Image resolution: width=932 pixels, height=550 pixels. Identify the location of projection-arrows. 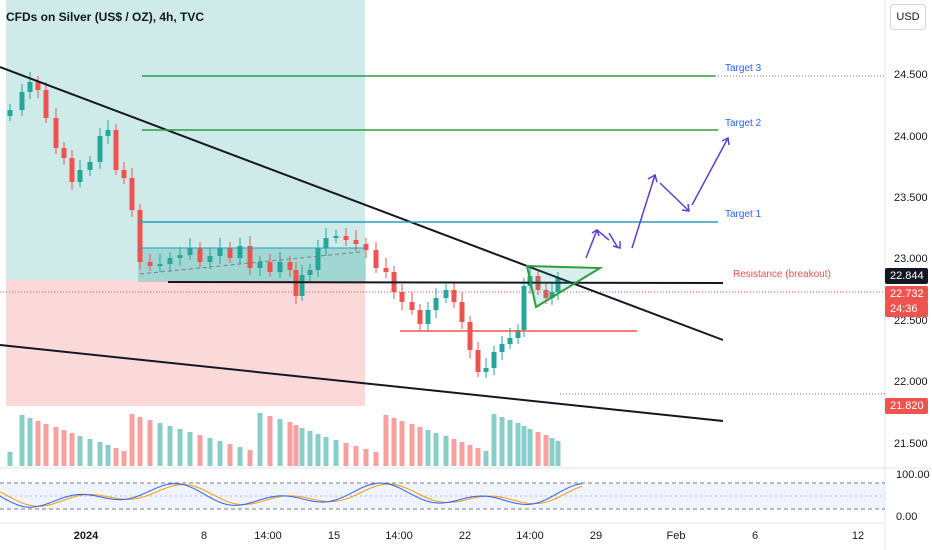
(657, 197).